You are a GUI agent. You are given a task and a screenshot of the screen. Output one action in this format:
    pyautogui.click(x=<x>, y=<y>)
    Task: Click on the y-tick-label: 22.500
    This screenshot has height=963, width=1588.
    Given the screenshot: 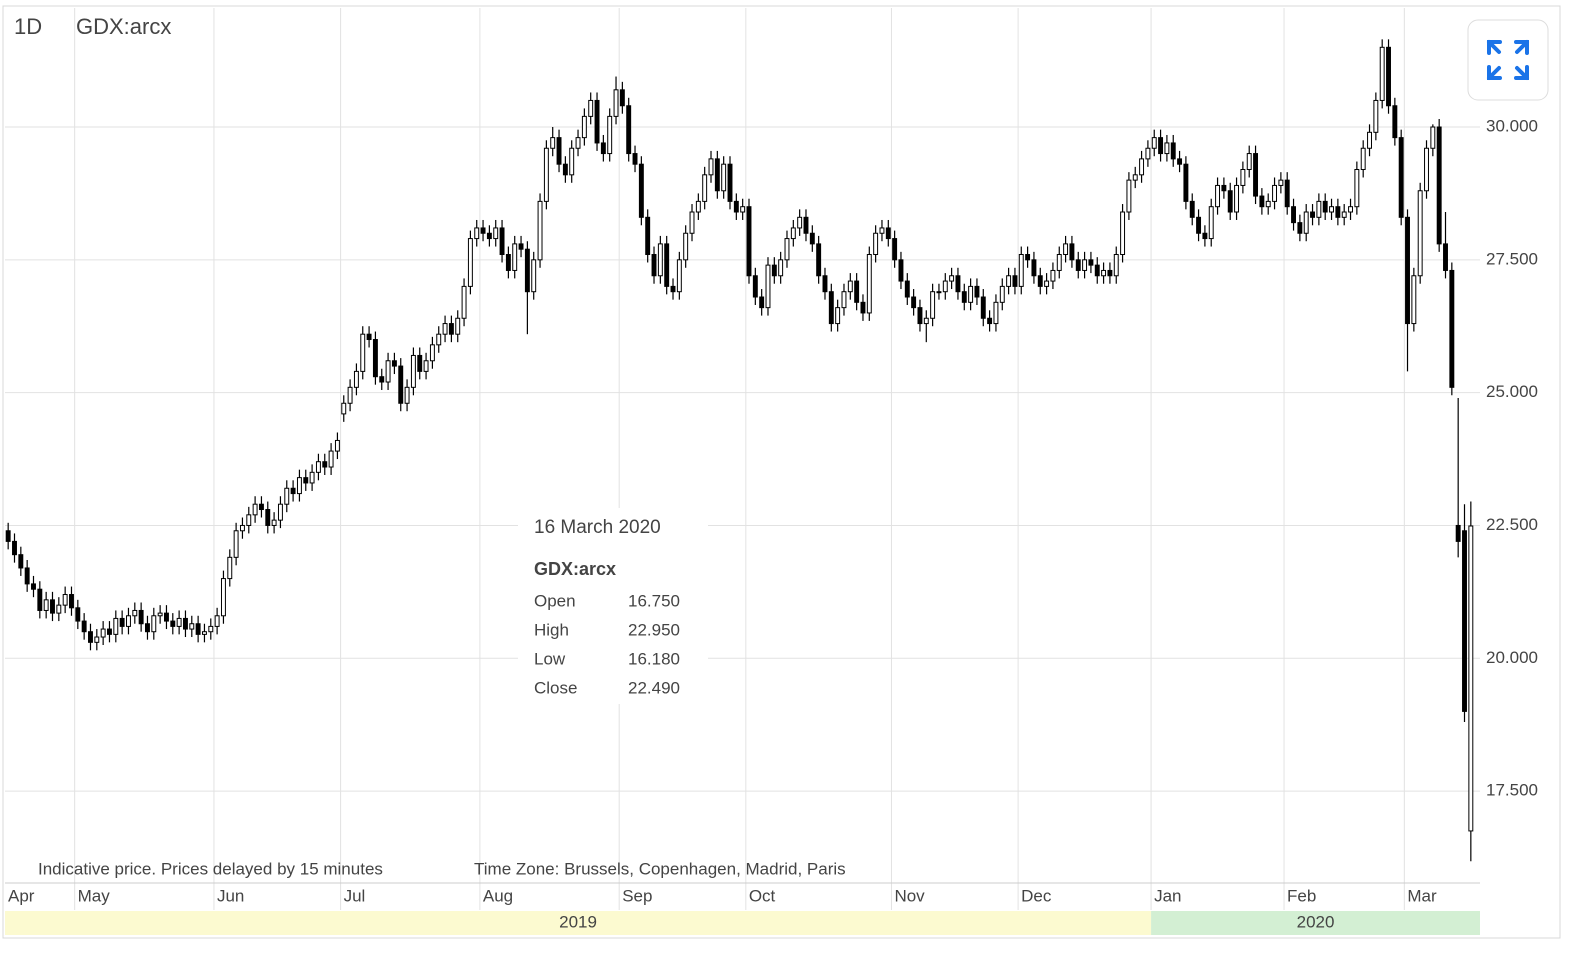 What is the action you would take?
    pyautogui.click(x=1512, y=524)
    